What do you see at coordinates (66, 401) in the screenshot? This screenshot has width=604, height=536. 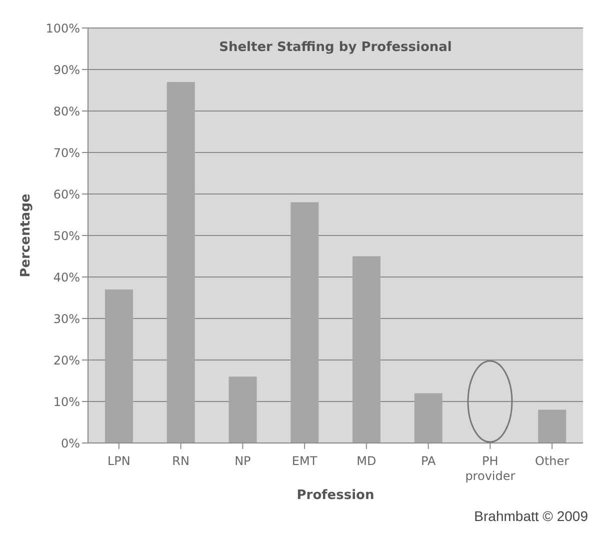 I see `y-tick-label: 10%` at bounding box center [66, 401].